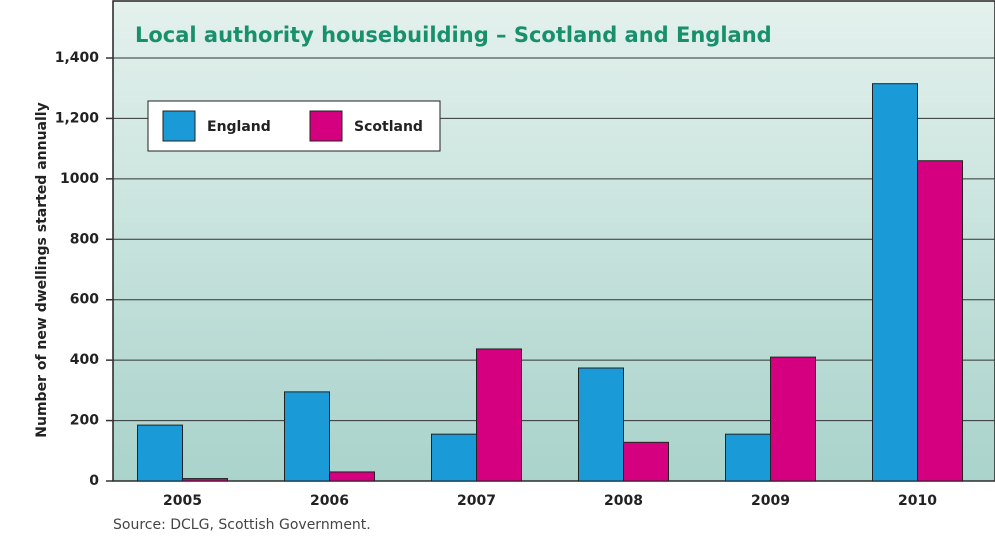 The image size is (995, 541). Describe the element at coordinates (84, 360) in the screenshot. I see `y-tick-label: 400` at that location.